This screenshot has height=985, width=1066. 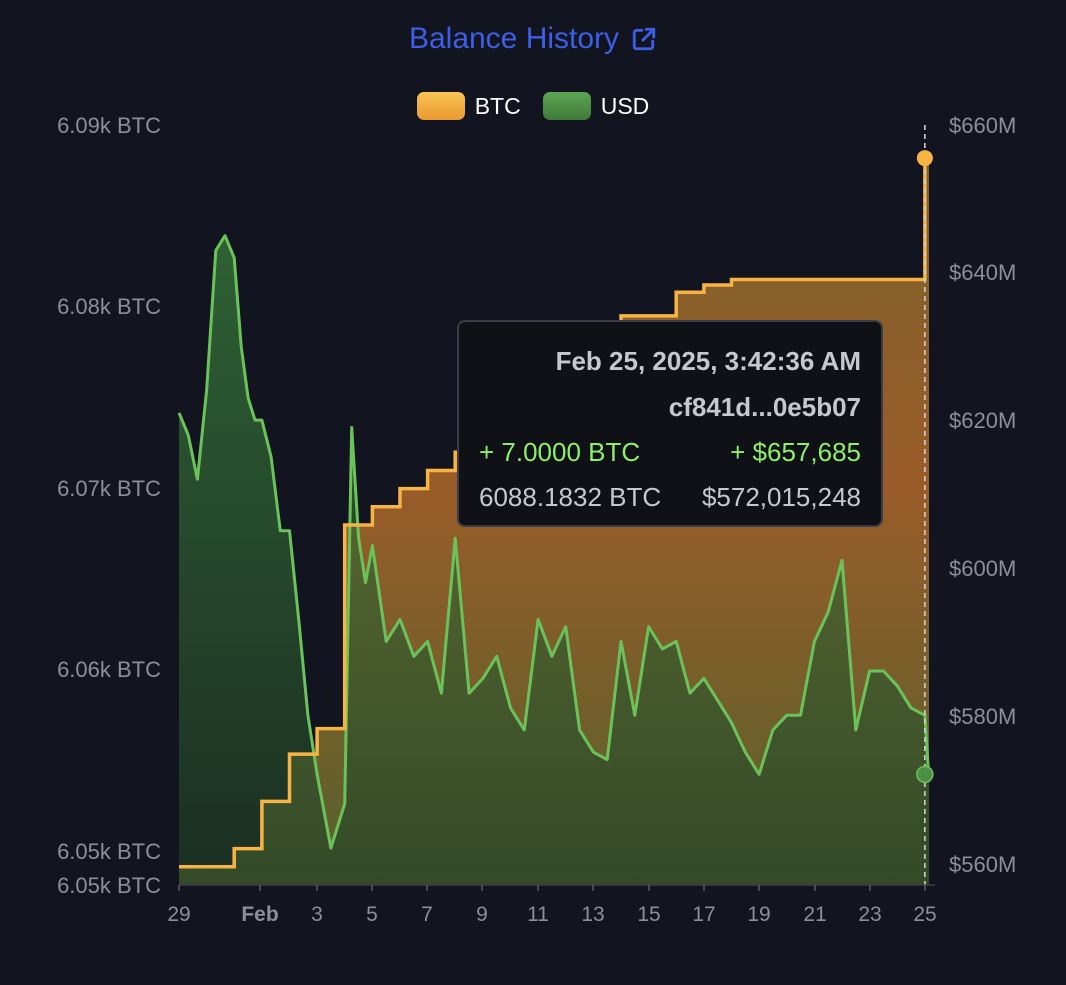 I want to click on chart-legend: BTC USD, so click(x=533, y=106).